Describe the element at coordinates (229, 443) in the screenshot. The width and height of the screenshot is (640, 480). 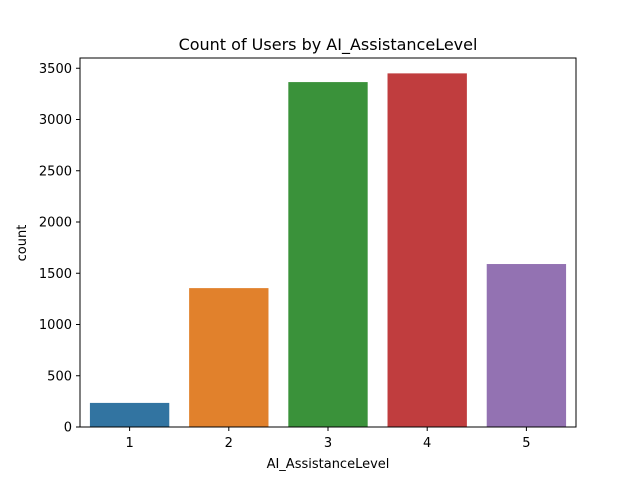
I see `x-tick-label: 2` at that location.